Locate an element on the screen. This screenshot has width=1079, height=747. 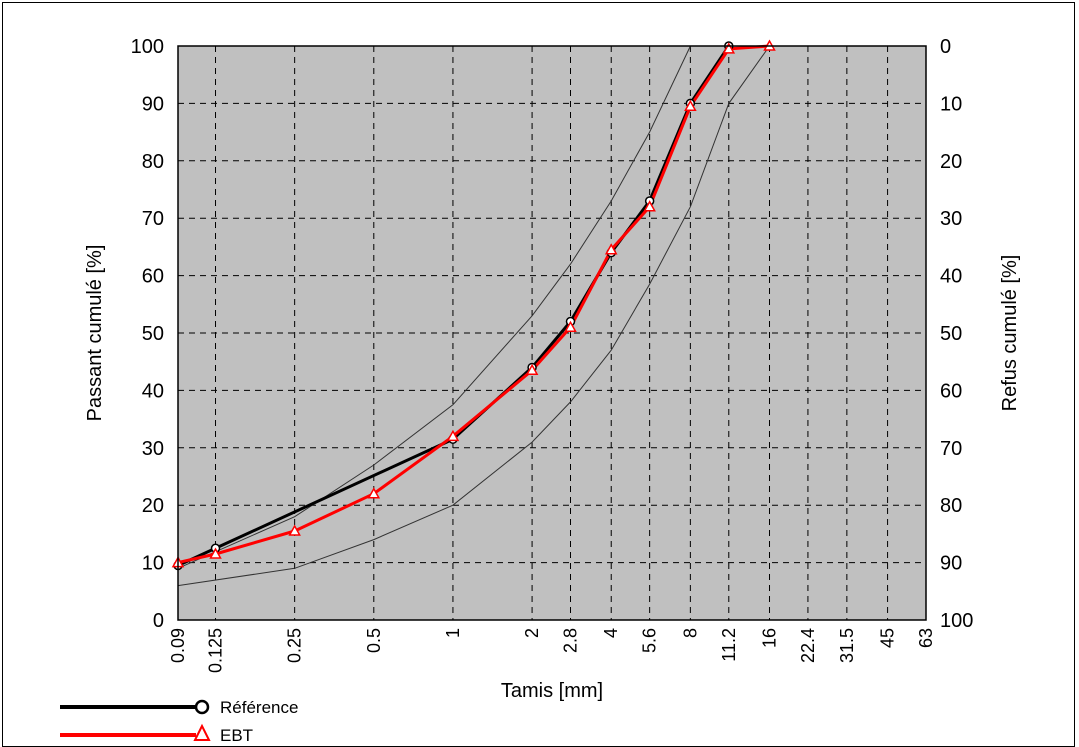
legend-label: Référence is located at coordinates (259, 707).